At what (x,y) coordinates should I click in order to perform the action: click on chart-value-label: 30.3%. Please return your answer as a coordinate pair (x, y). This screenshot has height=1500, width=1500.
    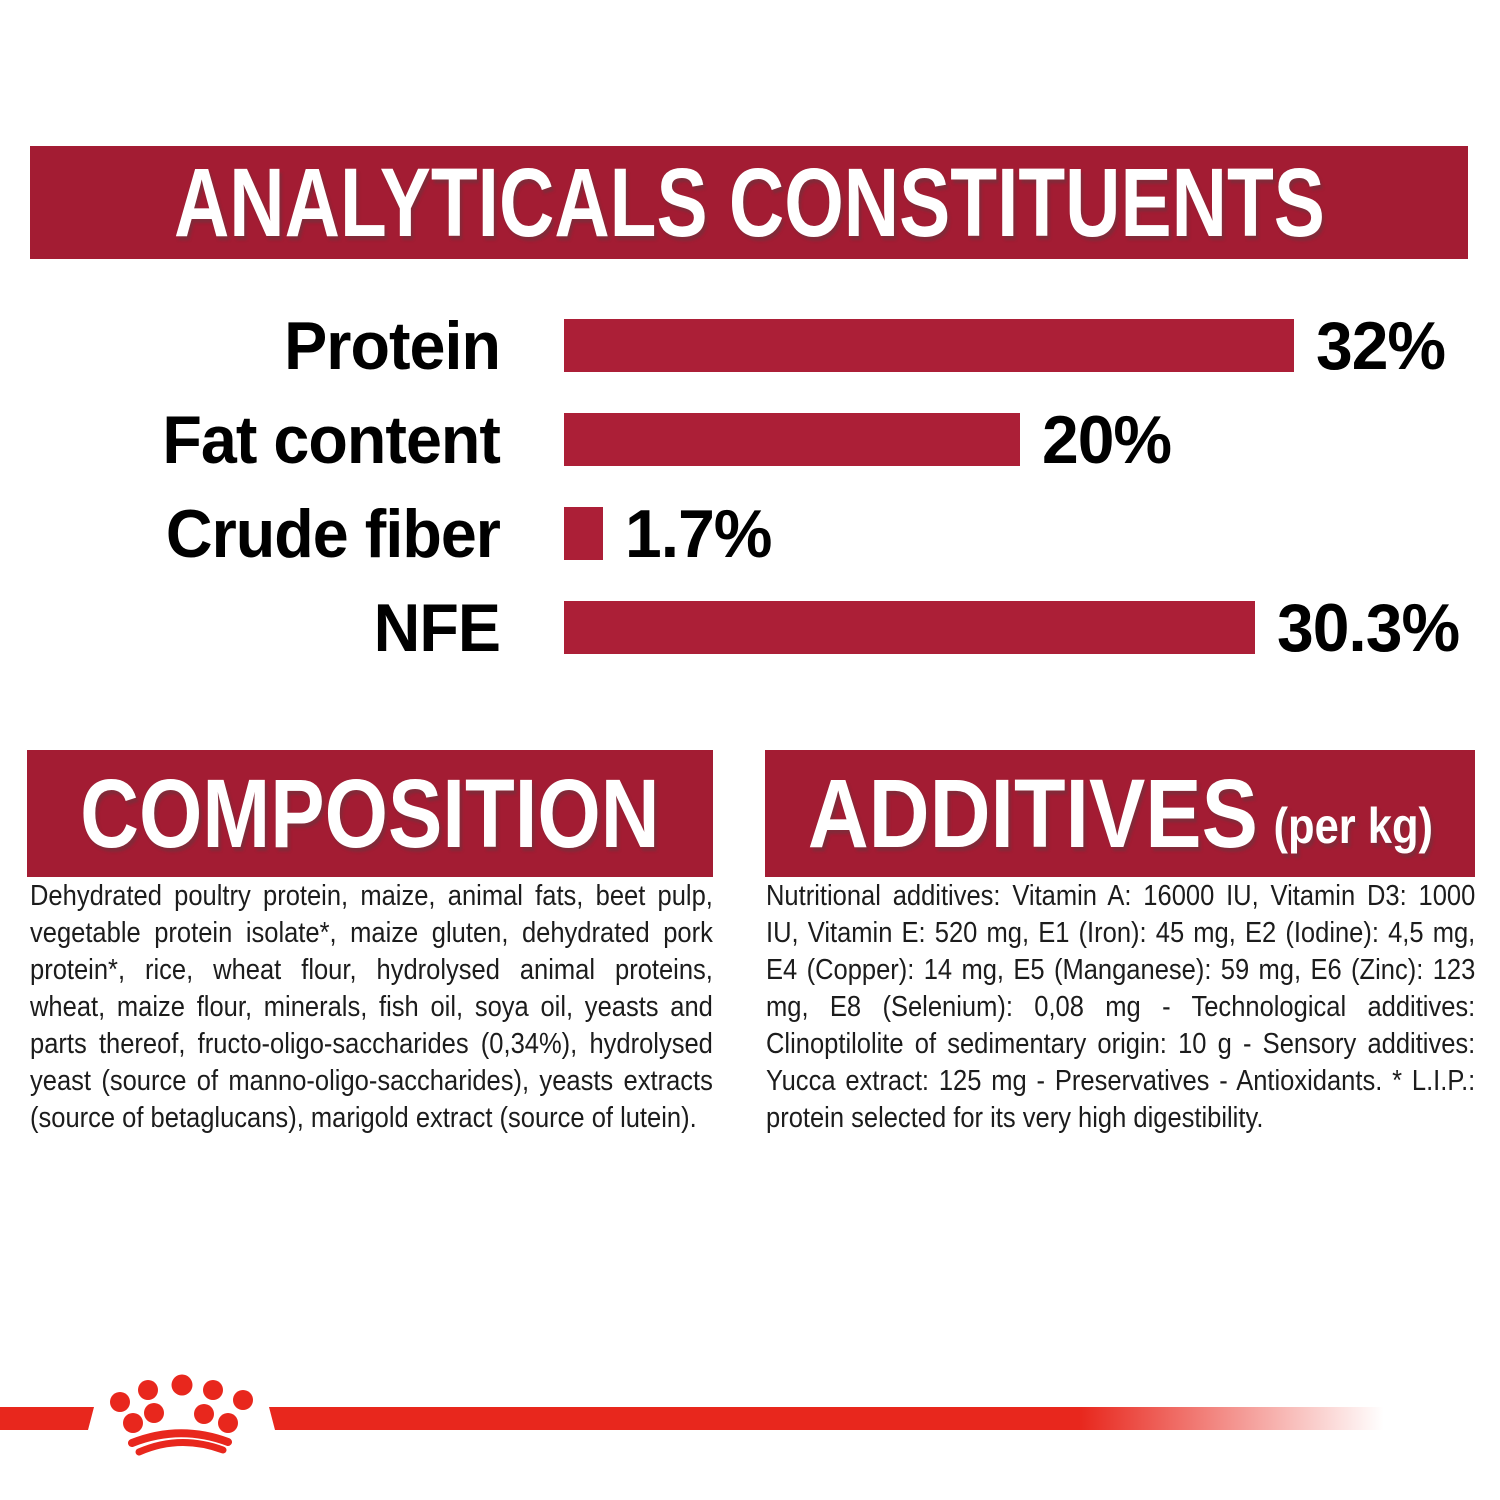
    Looking at the image, I should click on (1368, 627).